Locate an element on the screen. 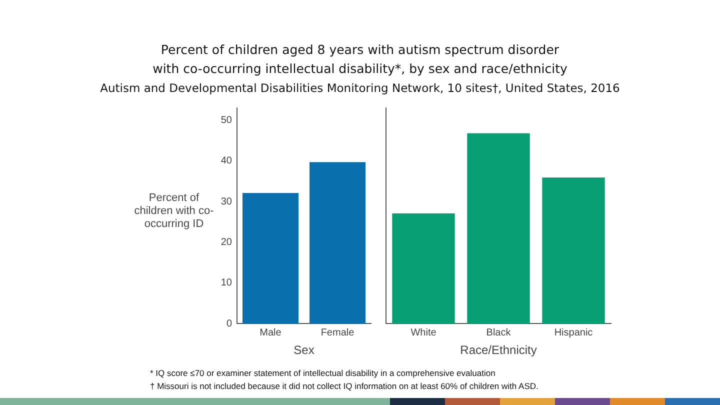 The height and width of the screenshot is (405, 720). chart-subtitle: Autism and Developmental Disabilities Monitoring Network, 10 sites†, United States, 2016 is located at coordinates (360, 88).